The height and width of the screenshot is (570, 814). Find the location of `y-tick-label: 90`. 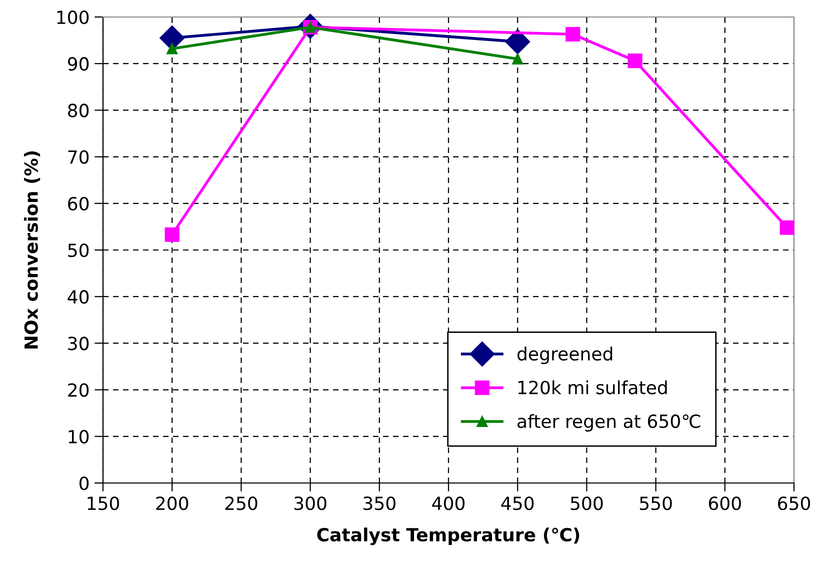

y-tick-label: 90 is located at coordinates (78, 64).